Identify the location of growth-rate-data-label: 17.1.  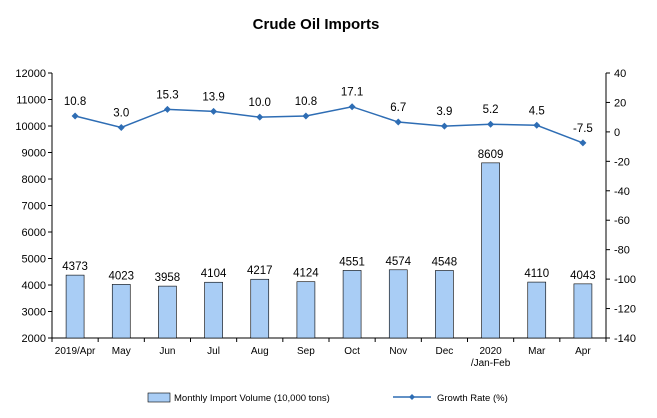
(352, 93).